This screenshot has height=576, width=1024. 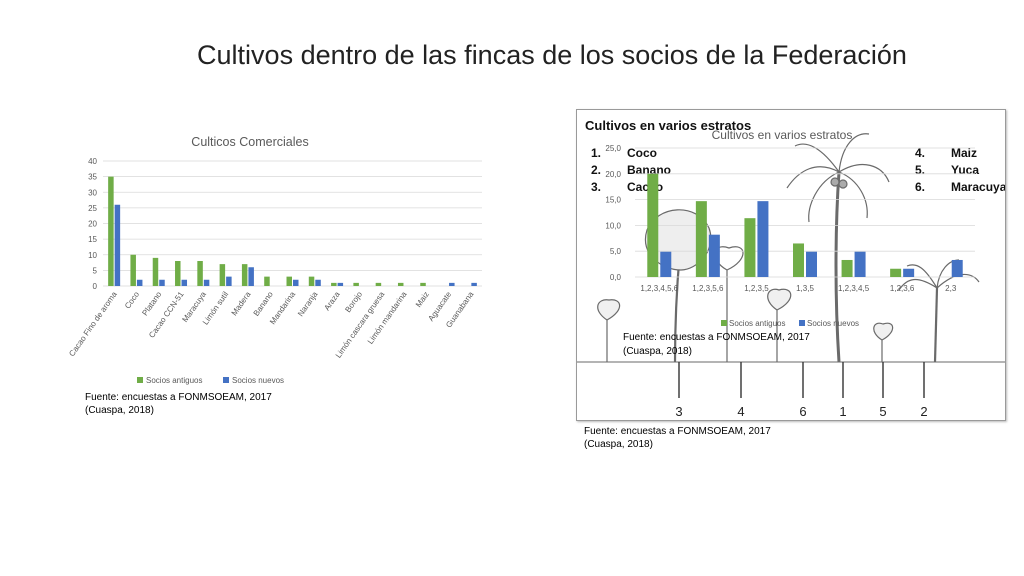 What do you see at coordinates (618, 444) in the screenshot?
I see `source-line: (Cuaspa, 2018)` at bounding box center [618, 444].